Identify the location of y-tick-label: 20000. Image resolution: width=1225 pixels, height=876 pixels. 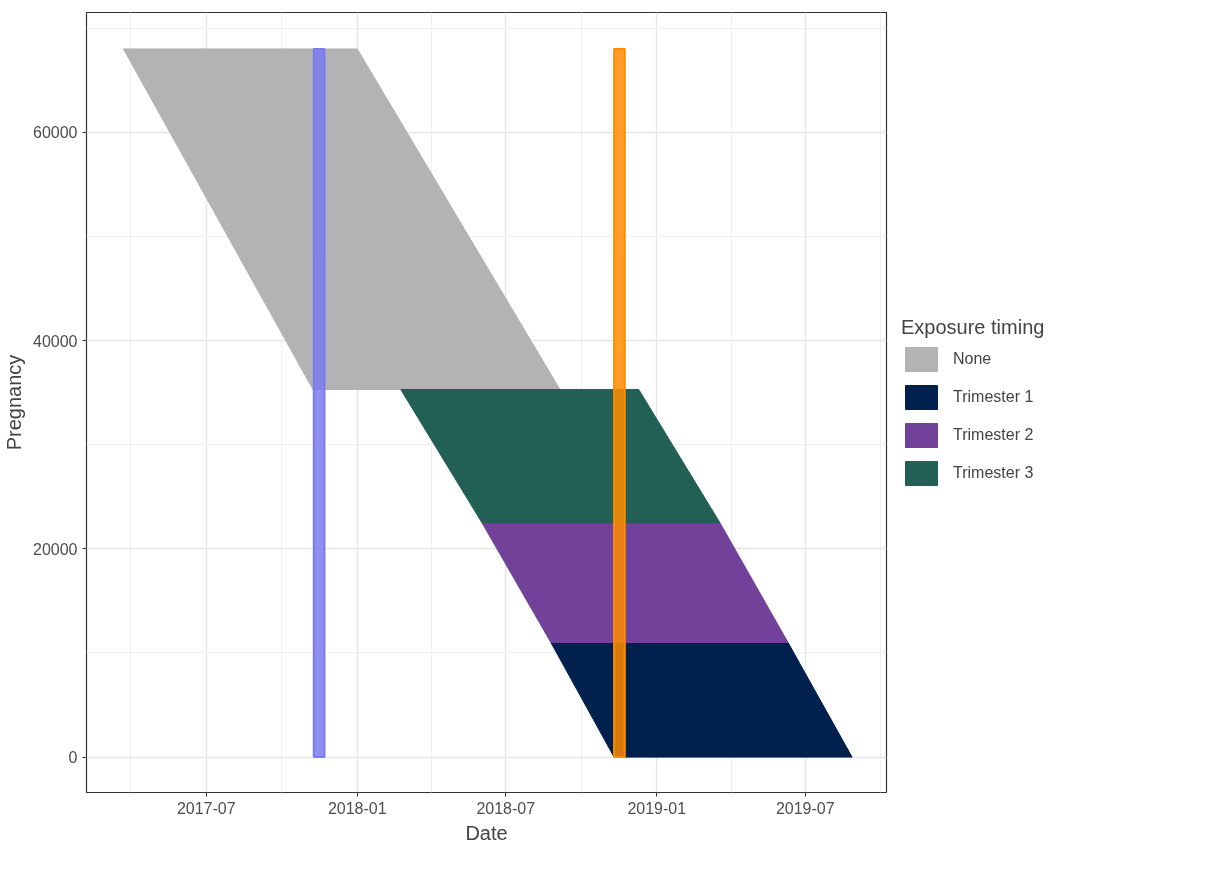
(55, 549).